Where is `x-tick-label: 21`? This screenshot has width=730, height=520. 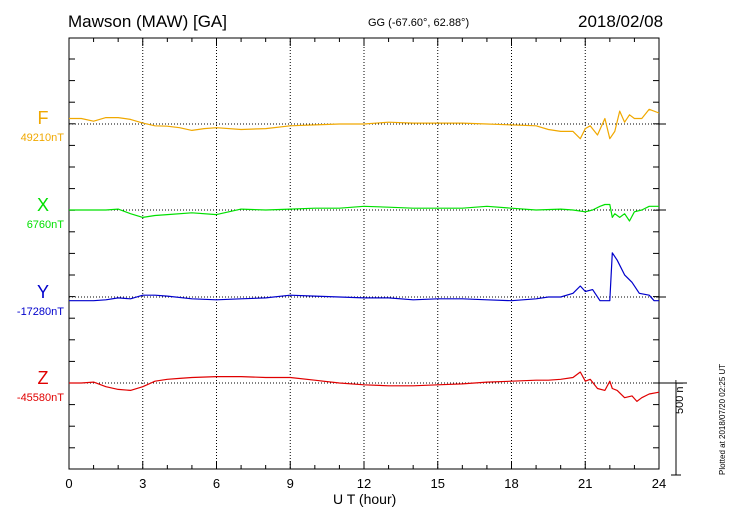
x-tick-label: 21 is located at coordinates (585, 483).